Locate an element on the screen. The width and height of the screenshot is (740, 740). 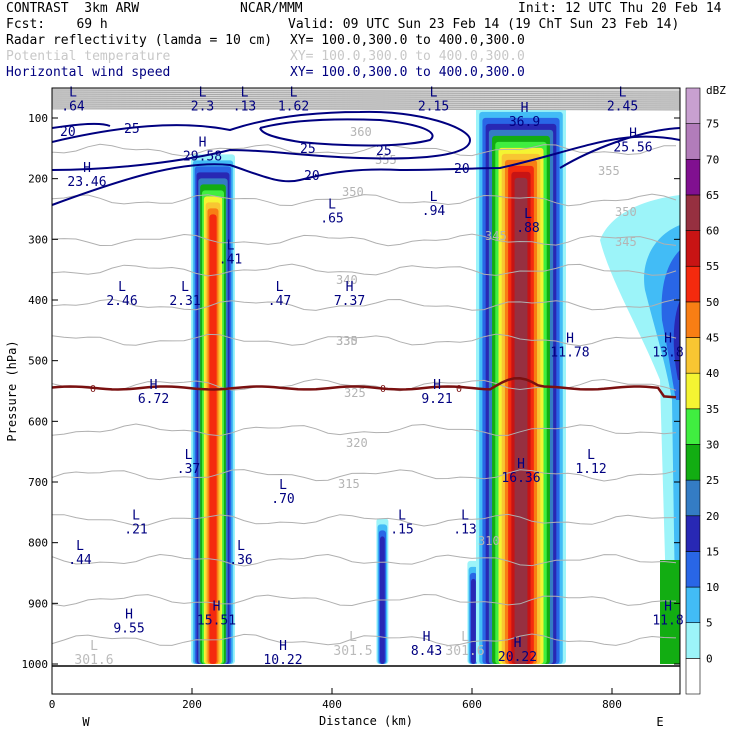
extremum-letter-23: H is located at coordinates (521, 464).